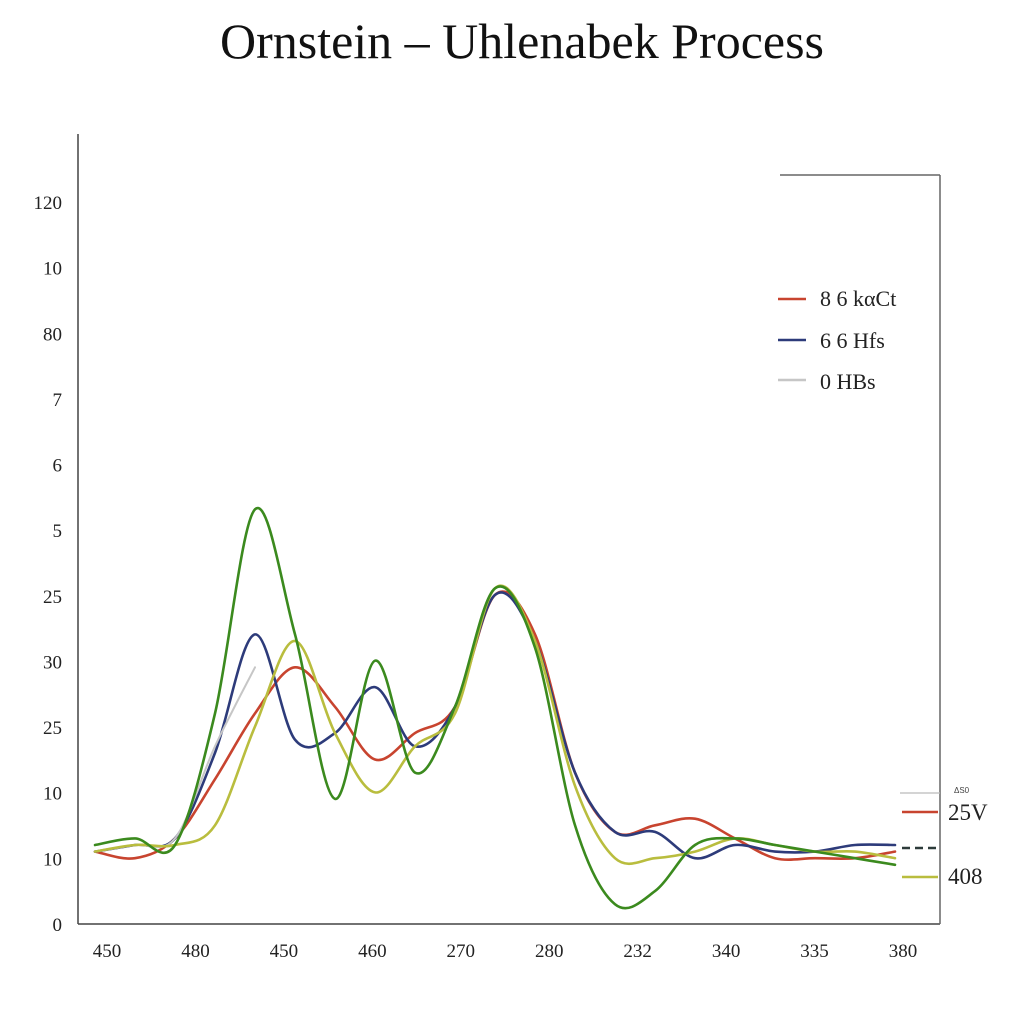  I want to click on y-tick-label: 0, so click(58, 925).